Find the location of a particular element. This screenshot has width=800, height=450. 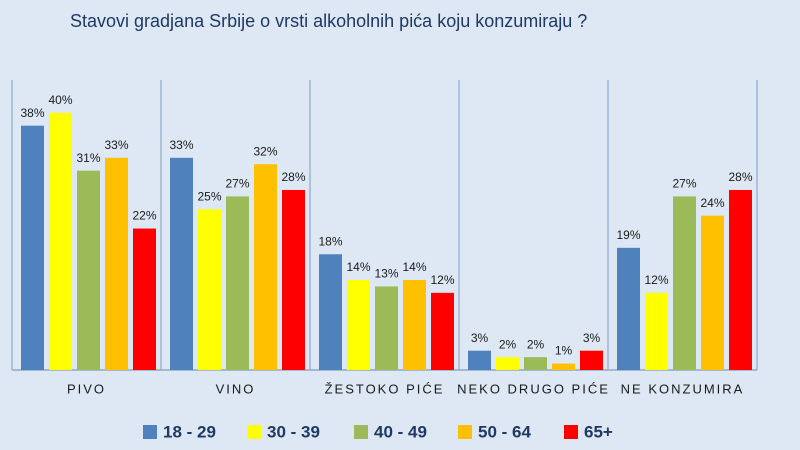

legend-label: 65+ is located at coordinates (598, 431).